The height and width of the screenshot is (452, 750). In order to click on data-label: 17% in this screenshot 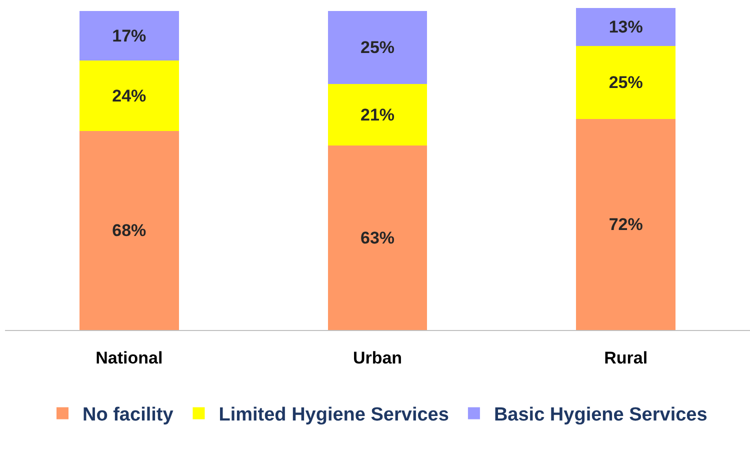, I will do `click(129, 36)`.